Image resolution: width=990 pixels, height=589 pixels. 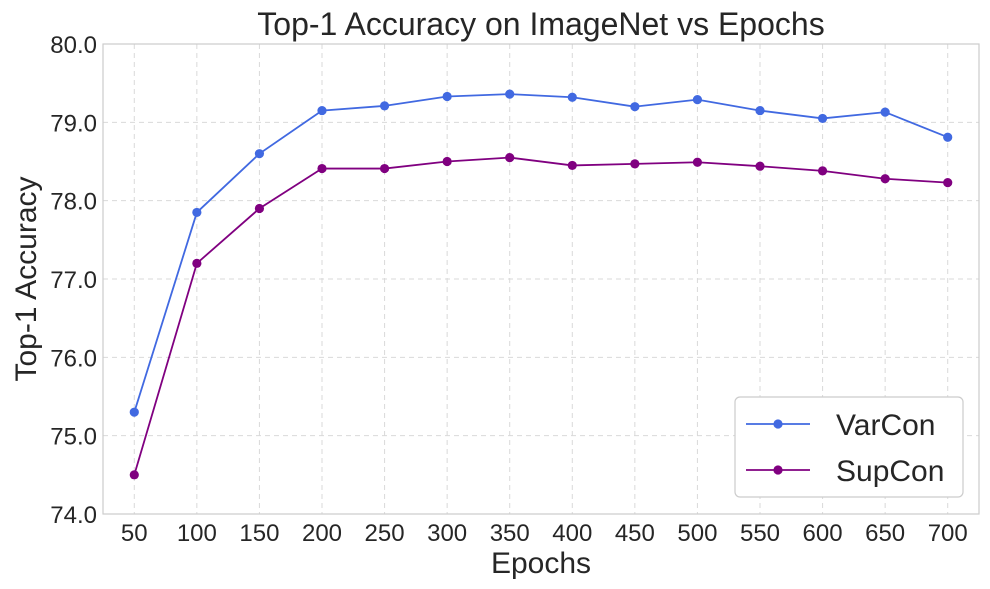 What do you see at coordinates (948, 533) in the screenshot?
I see `x-tick-label: 700` at bounding box center [948, 533].